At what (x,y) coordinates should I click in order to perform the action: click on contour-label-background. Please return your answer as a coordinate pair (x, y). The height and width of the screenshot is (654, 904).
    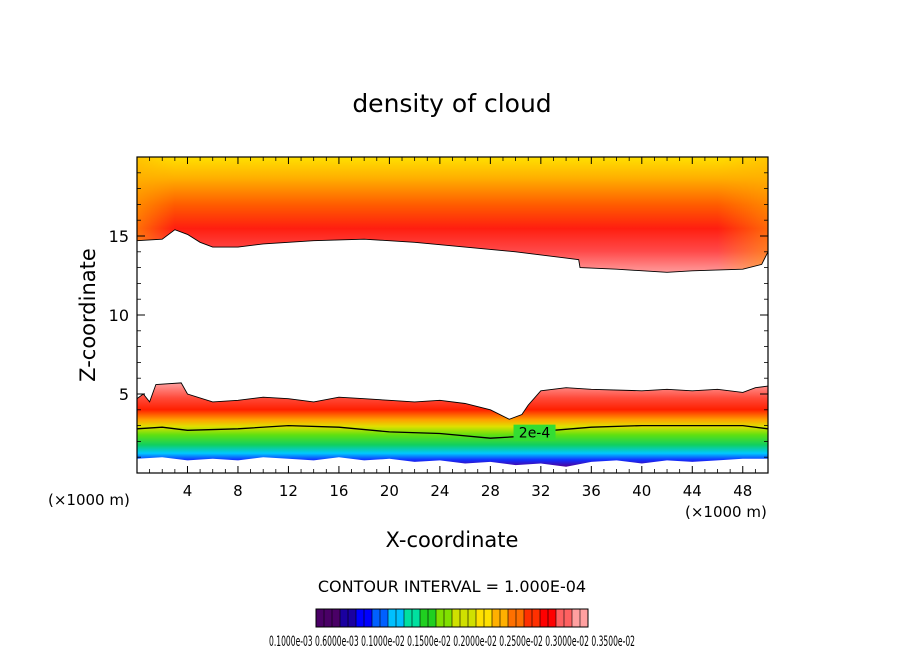
    Looking at the image, I should click on (534, 432).